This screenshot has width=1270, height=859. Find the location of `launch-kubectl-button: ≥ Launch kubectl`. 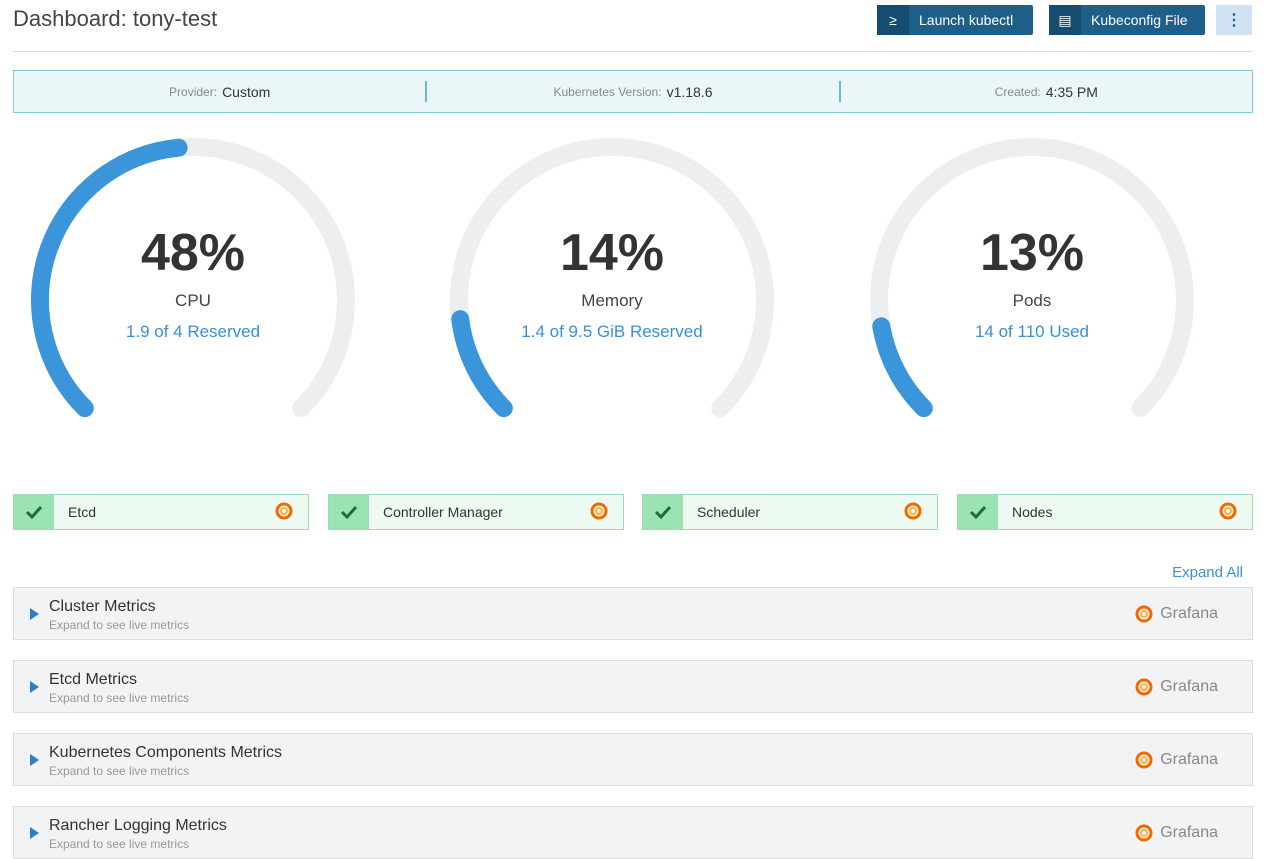

launch-kubectl-button: ≥ Launch kubectl is located at coordinates (955, 20).